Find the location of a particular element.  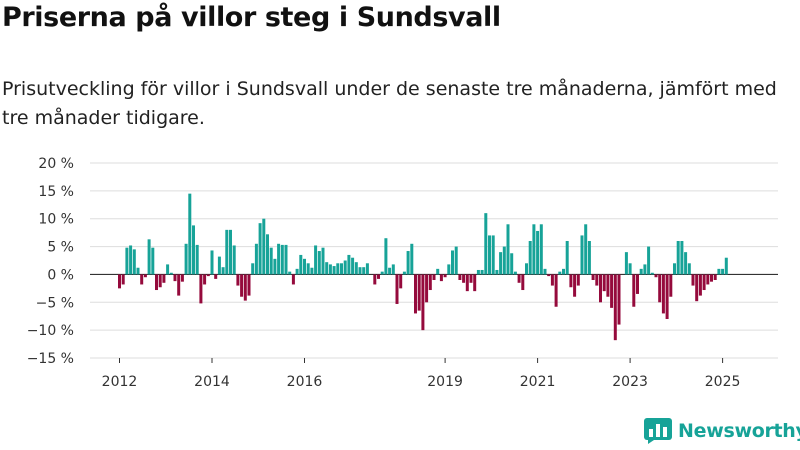

x-tick-label: 2014 is located at coordinates (212, 382).